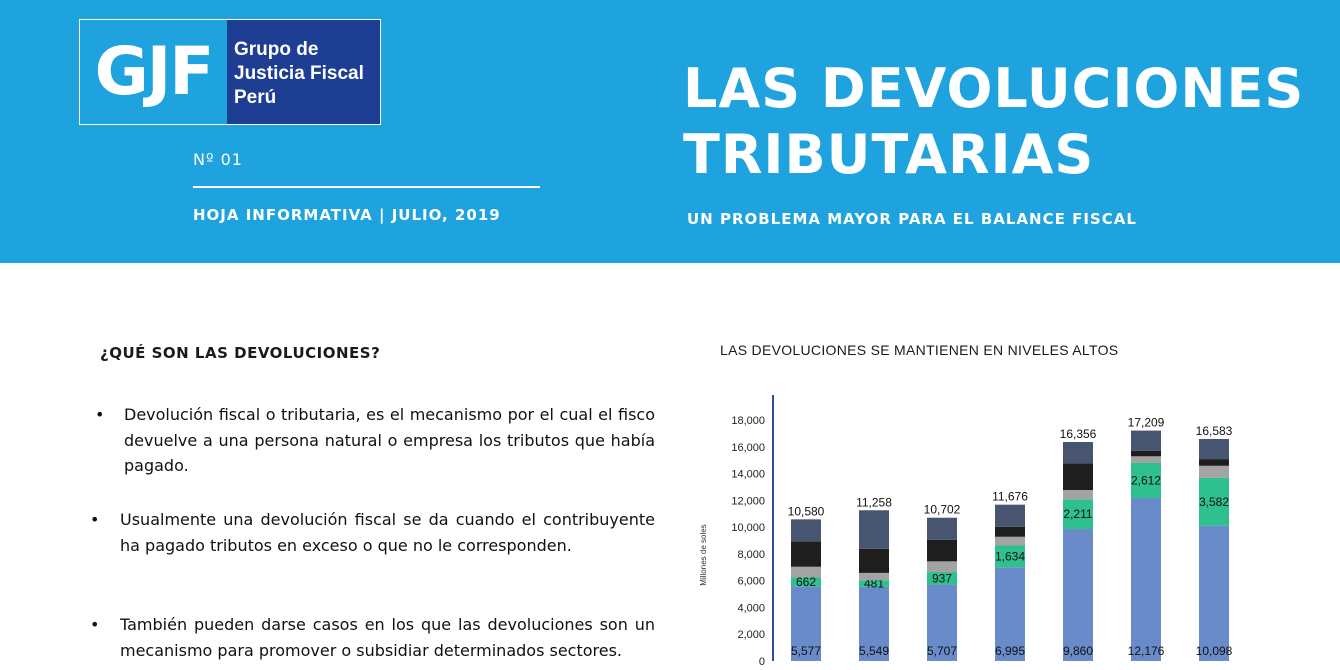 Image resolution: width=1340 pixels, height=670 pixels. I want to click on bar-total-label: 16,356, so click(1078, 434).